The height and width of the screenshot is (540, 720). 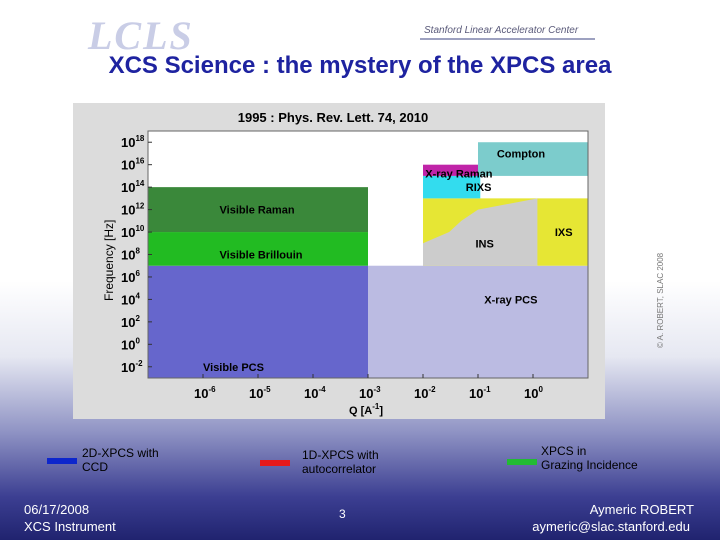 I want to click on x-tick-label: 10⁻¹, so click(x=480, y=393).